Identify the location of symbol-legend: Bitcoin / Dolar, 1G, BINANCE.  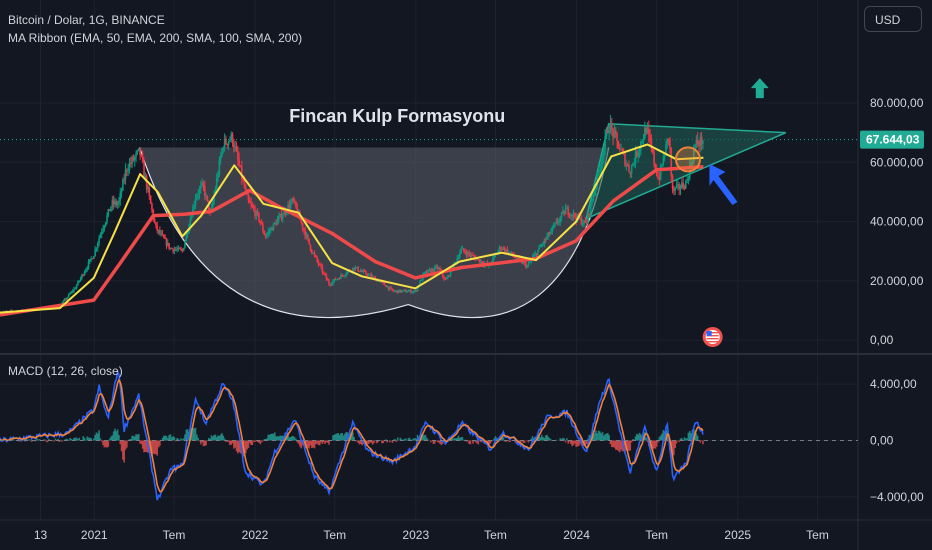
(86, 20).